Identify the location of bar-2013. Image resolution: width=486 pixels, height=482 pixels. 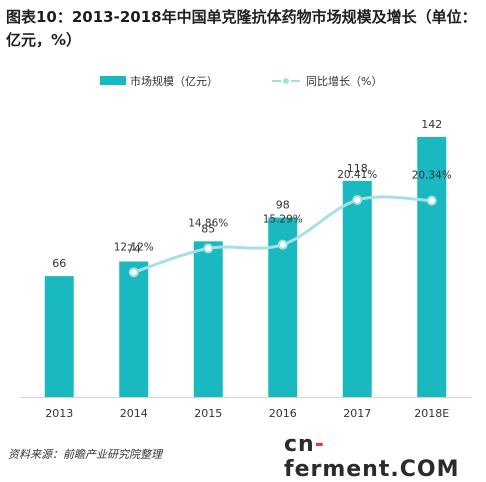
(59, 336).